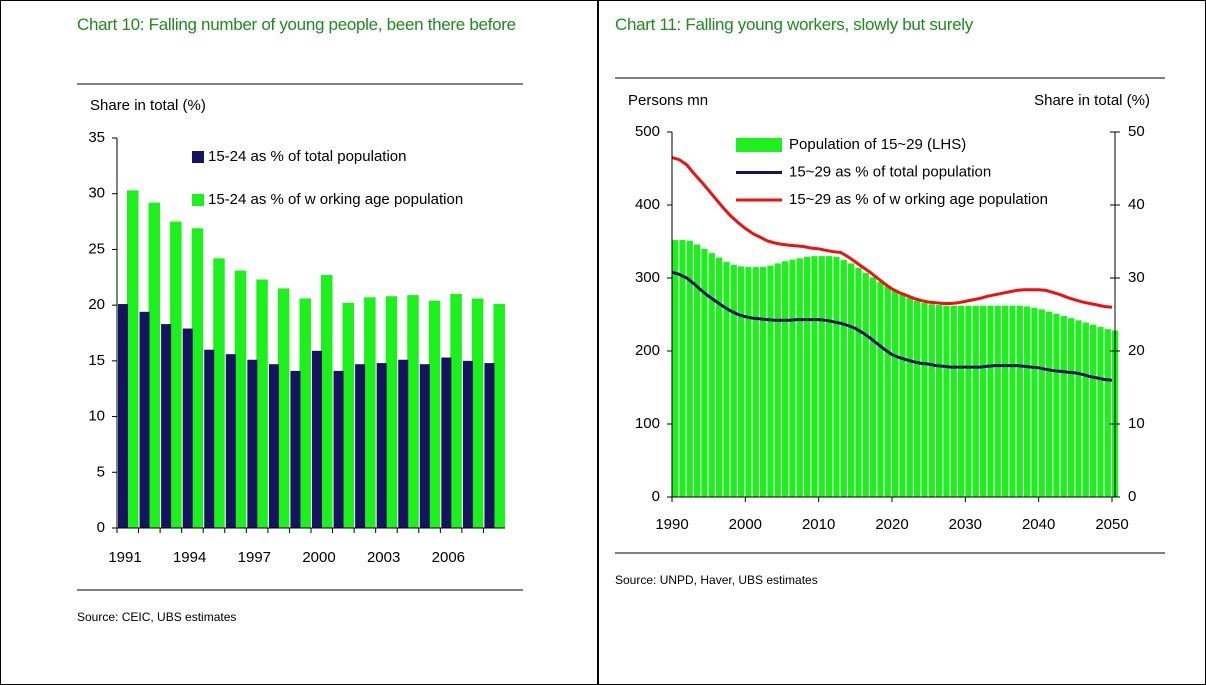 This screenshot has width=1206, height=685. Describe the element at coordinates (96, 193) in the screenshot. I see `y-tick-label: 30` at that location.